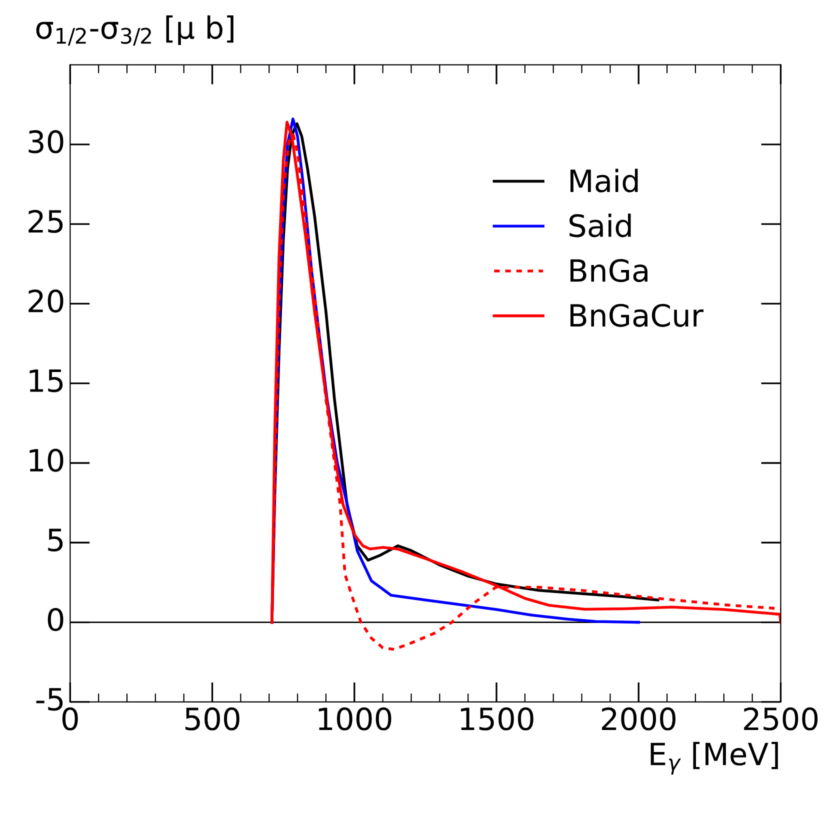  I want to click on y-tick-label: 30, so click(46, 142).